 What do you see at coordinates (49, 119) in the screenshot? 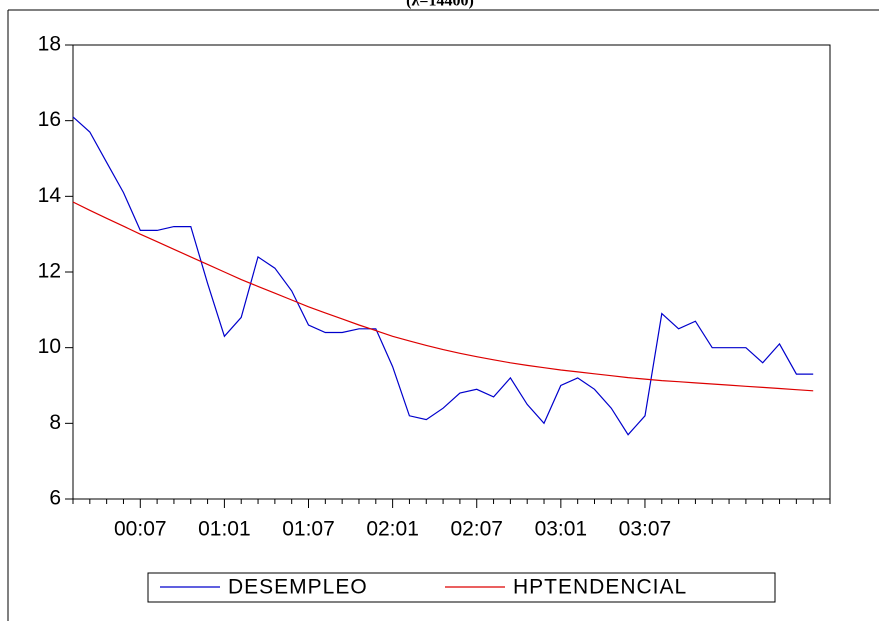
I see `y-tick-label: 16` at bounding box center [49, 119].